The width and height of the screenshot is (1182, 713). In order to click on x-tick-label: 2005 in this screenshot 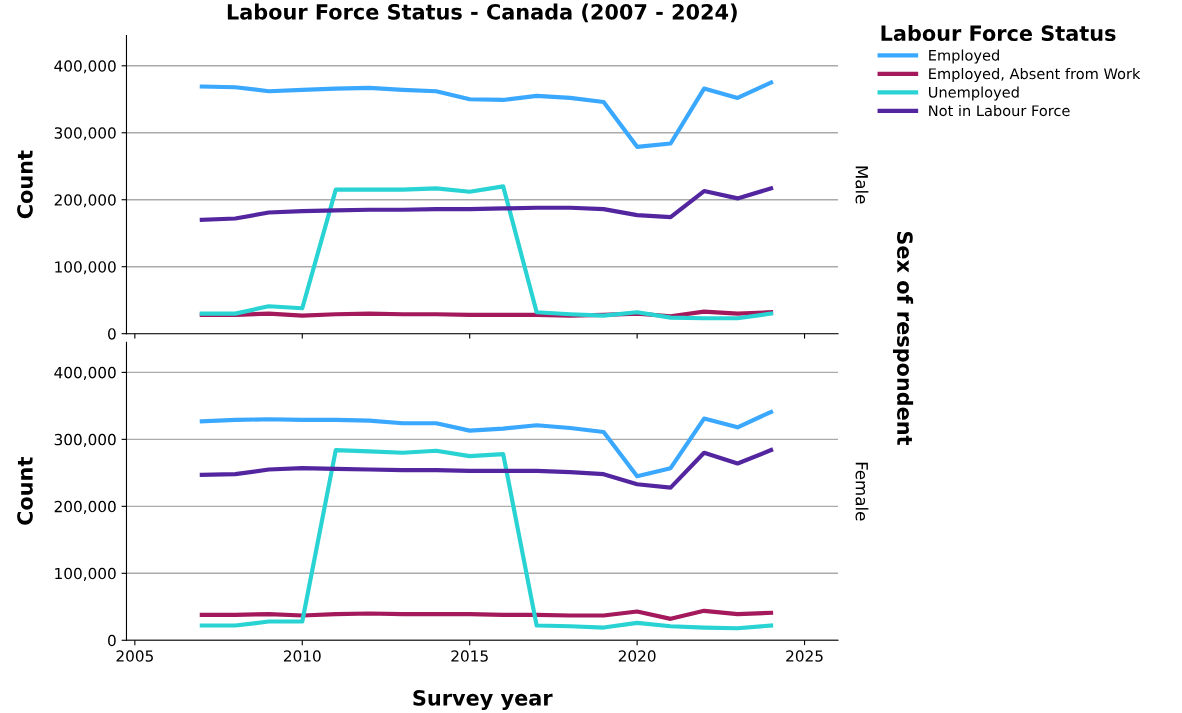, I will do `click(134, 656)`.